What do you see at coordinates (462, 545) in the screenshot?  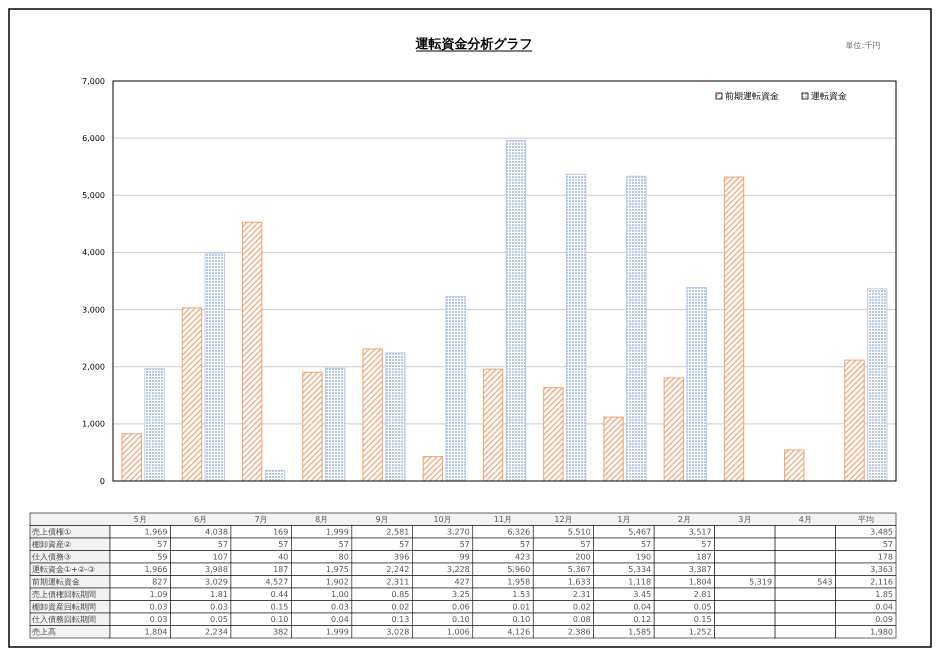 I see `text: 棚卸資産② 57 57 57 57 57 57 57 57 57 57 57` at bounding box center [462, 545].